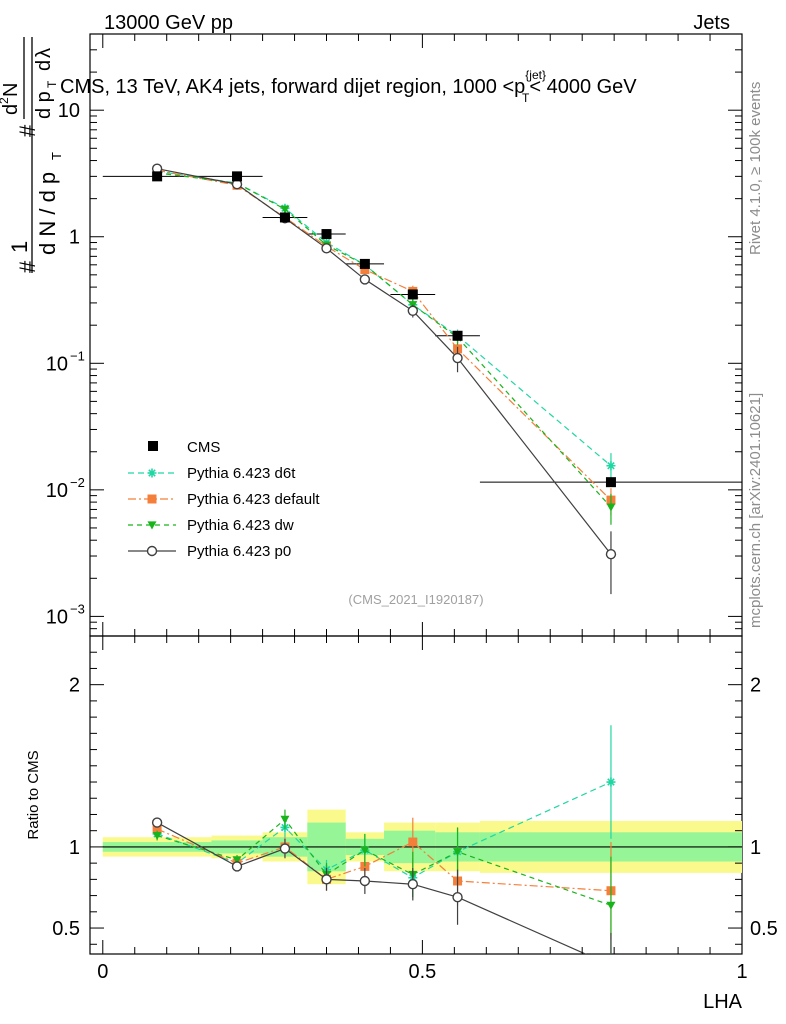 This screenshot has height=1024, width=786. Describe the element at coordinates (74, 848) in the screenshot. I see `ratio-y-label-left: 1` at that location.